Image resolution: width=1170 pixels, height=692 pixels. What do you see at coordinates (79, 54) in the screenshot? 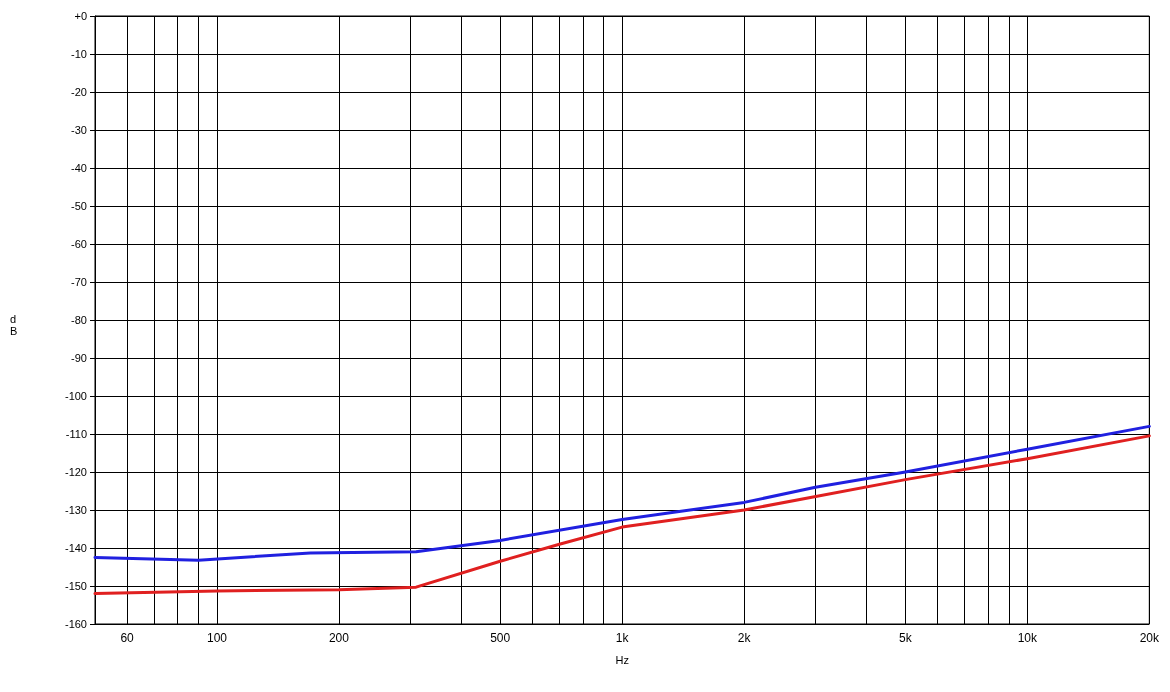
I see `y-tick-label: -10` at bounding box center [79, 54].